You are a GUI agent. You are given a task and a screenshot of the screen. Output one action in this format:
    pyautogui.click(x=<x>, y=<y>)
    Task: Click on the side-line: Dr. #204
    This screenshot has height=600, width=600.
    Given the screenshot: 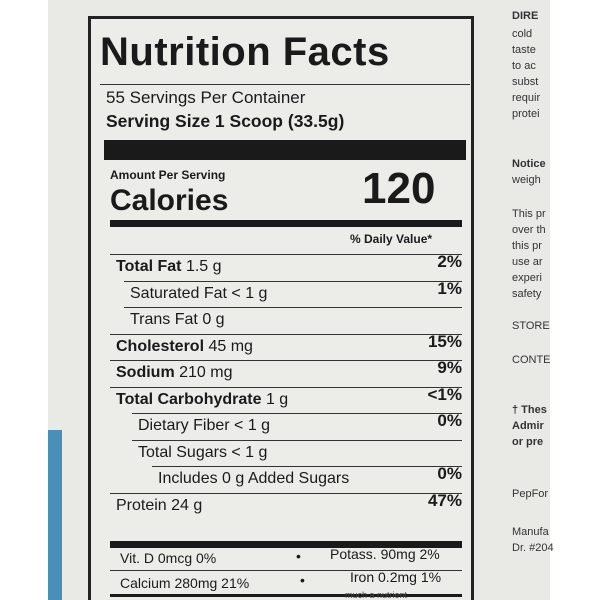 What is the action you would take?
    pyautogui.click(x=533, y=548)
    